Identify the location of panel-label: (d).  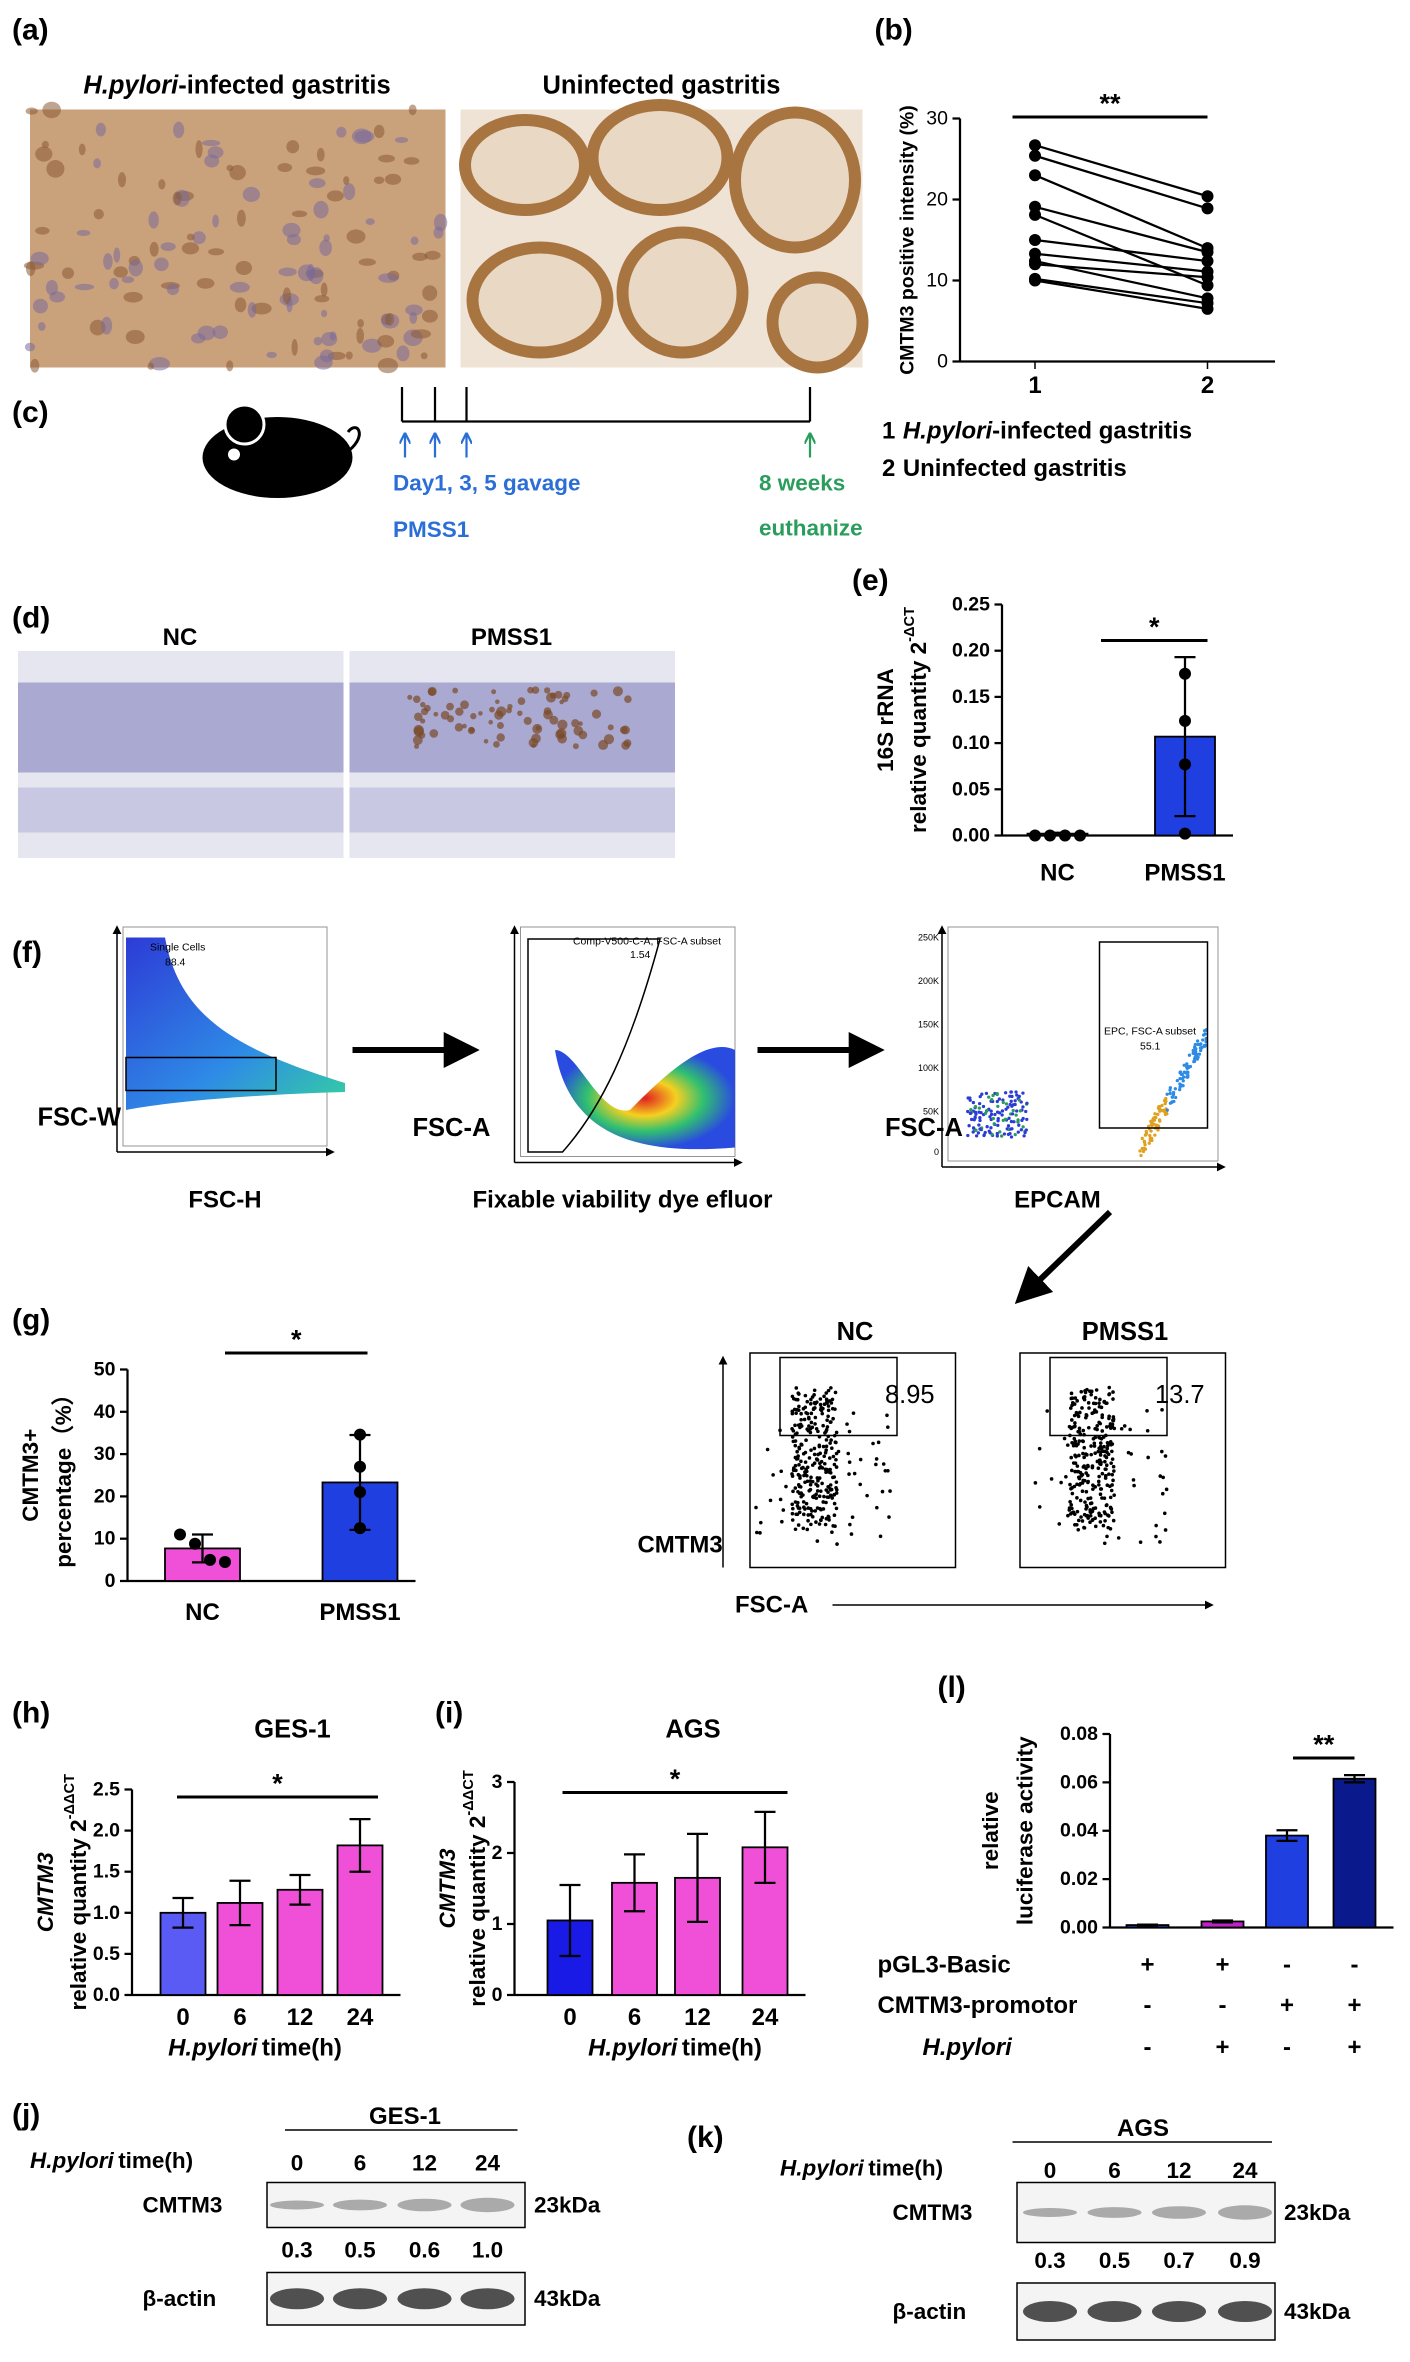
(31, 617).